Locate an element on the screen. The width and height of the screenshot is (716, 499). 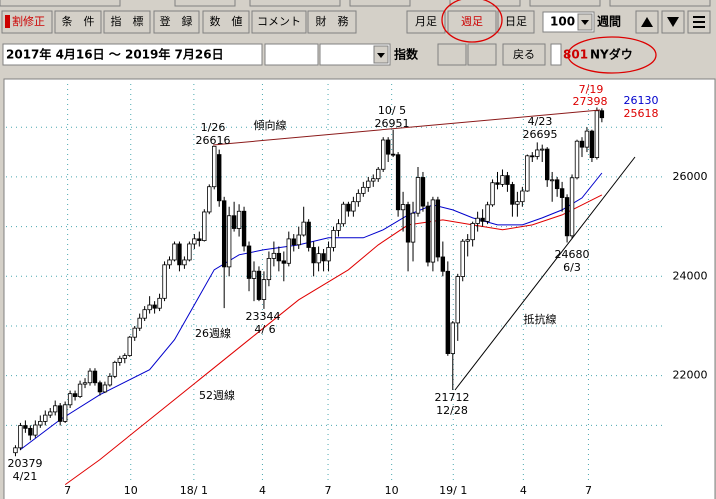
button-label: 指 標 is located at coordinates (127, 21).